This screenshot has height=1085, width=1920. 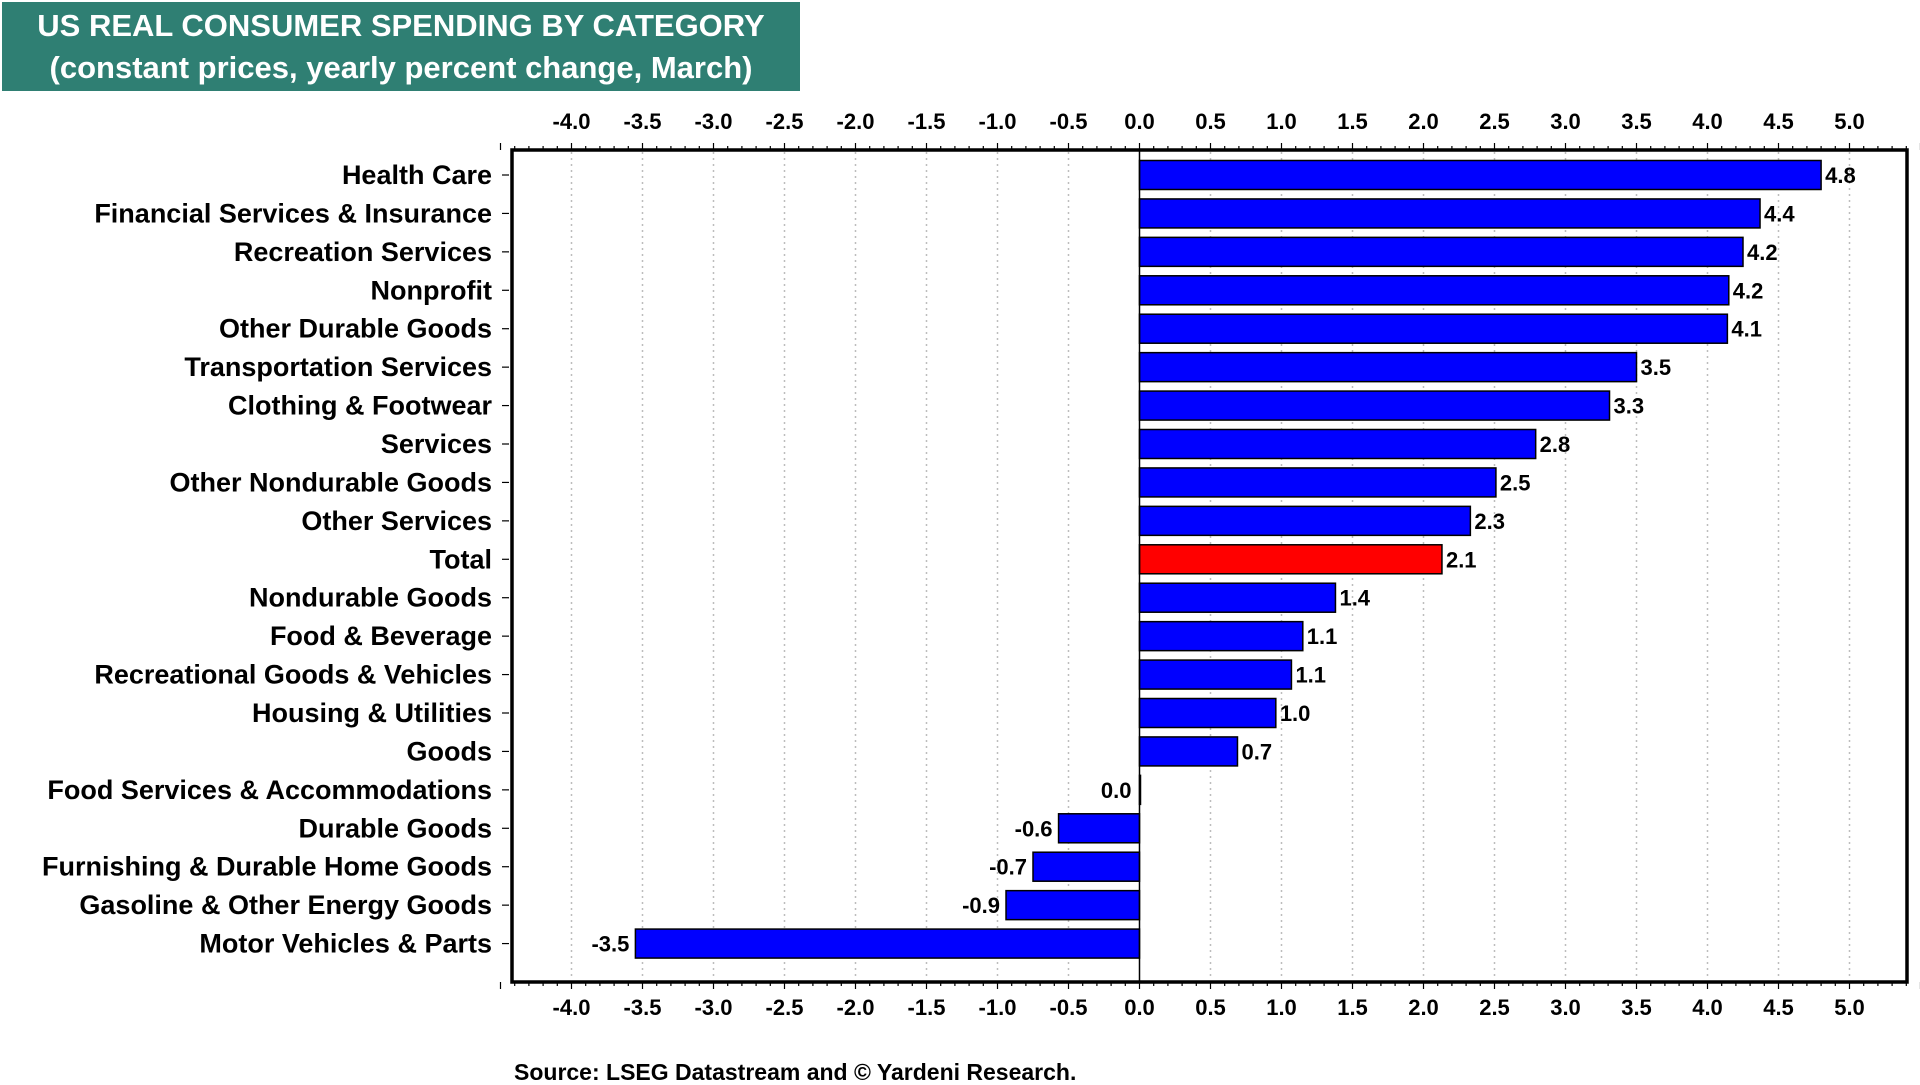 What do you see at coordinates (1707, 121) in the screenshot?
I see `tick-label-top: 4.0` at bounding box center [1707, 121].